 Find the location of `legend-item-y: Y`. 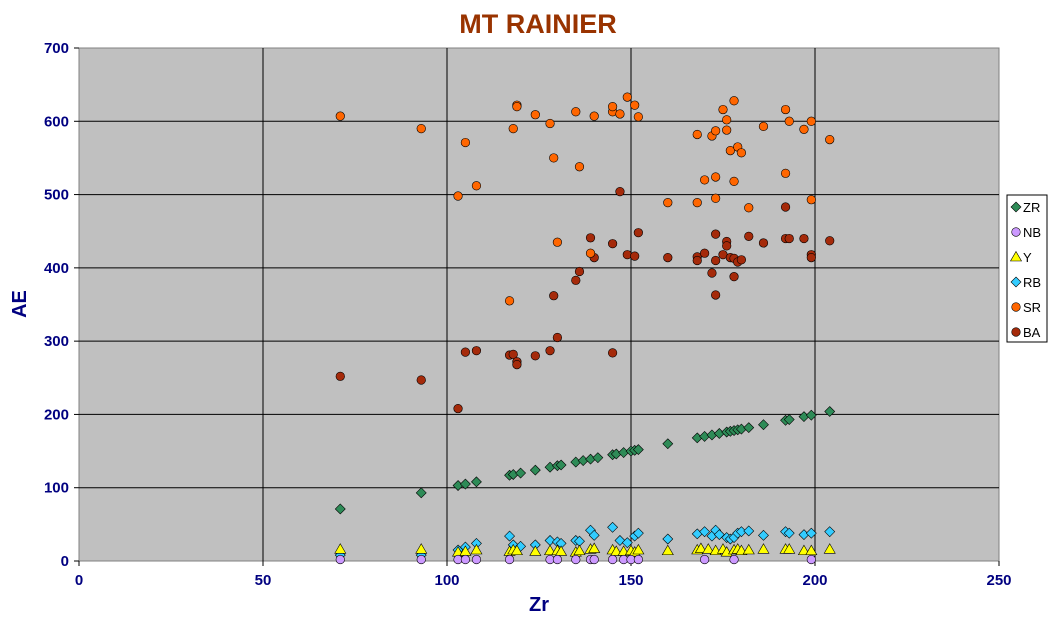

legend-item-y: Y is located at coordinates (1020, 257).